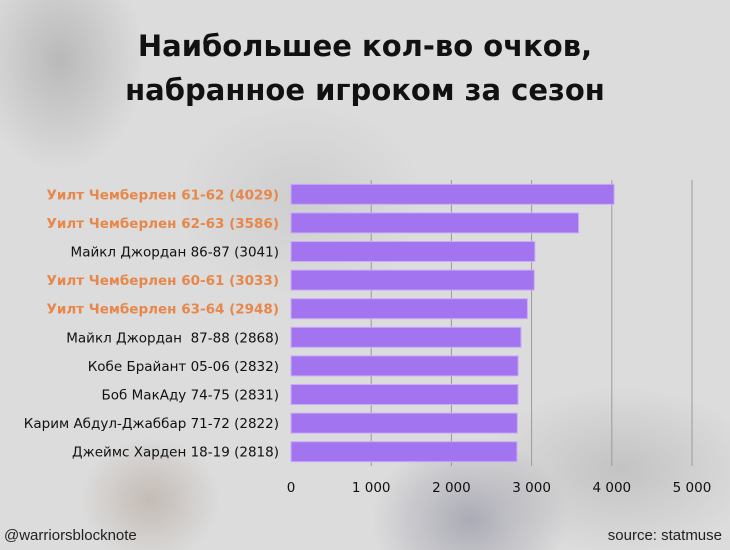 The width and height of the screenshot is (730, 550). I want to click on x-tick-label: 5 000, so click(692, 488).